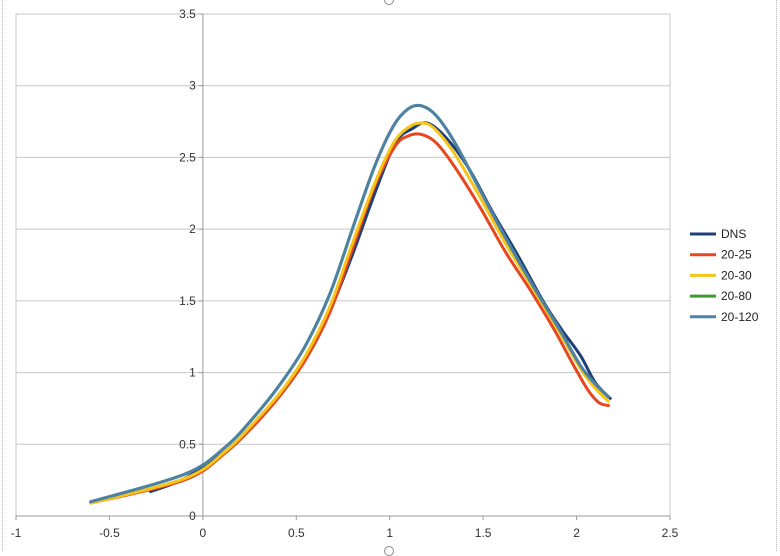 This screenshot has height=556, width=780. I want to click on y-tick-label: 2, so click(192, 229).